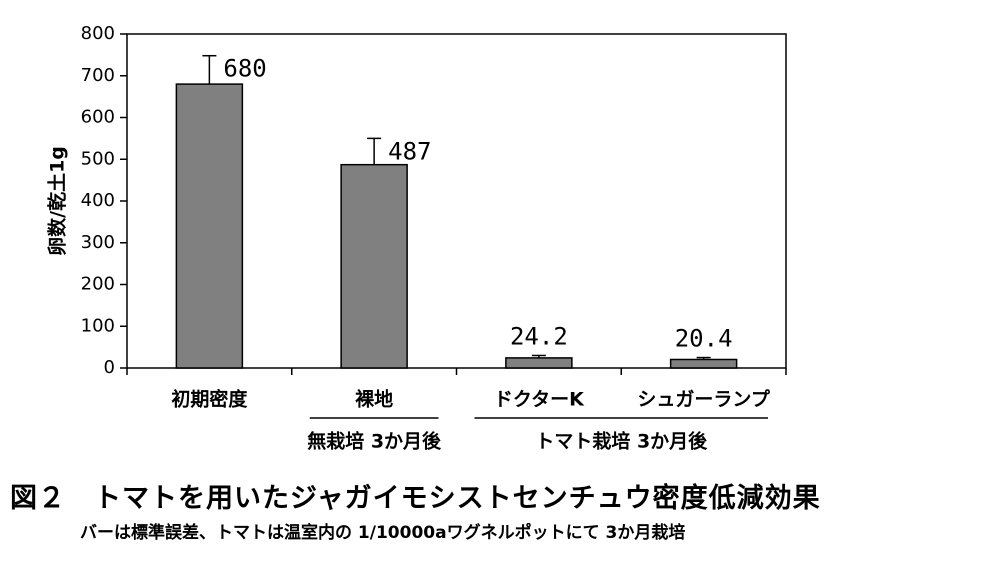 This screenshot has width=991, height=580. Describe the element at coordinates (539, 400) in the screenshot. I see `category-label: ドクターK` at that location.